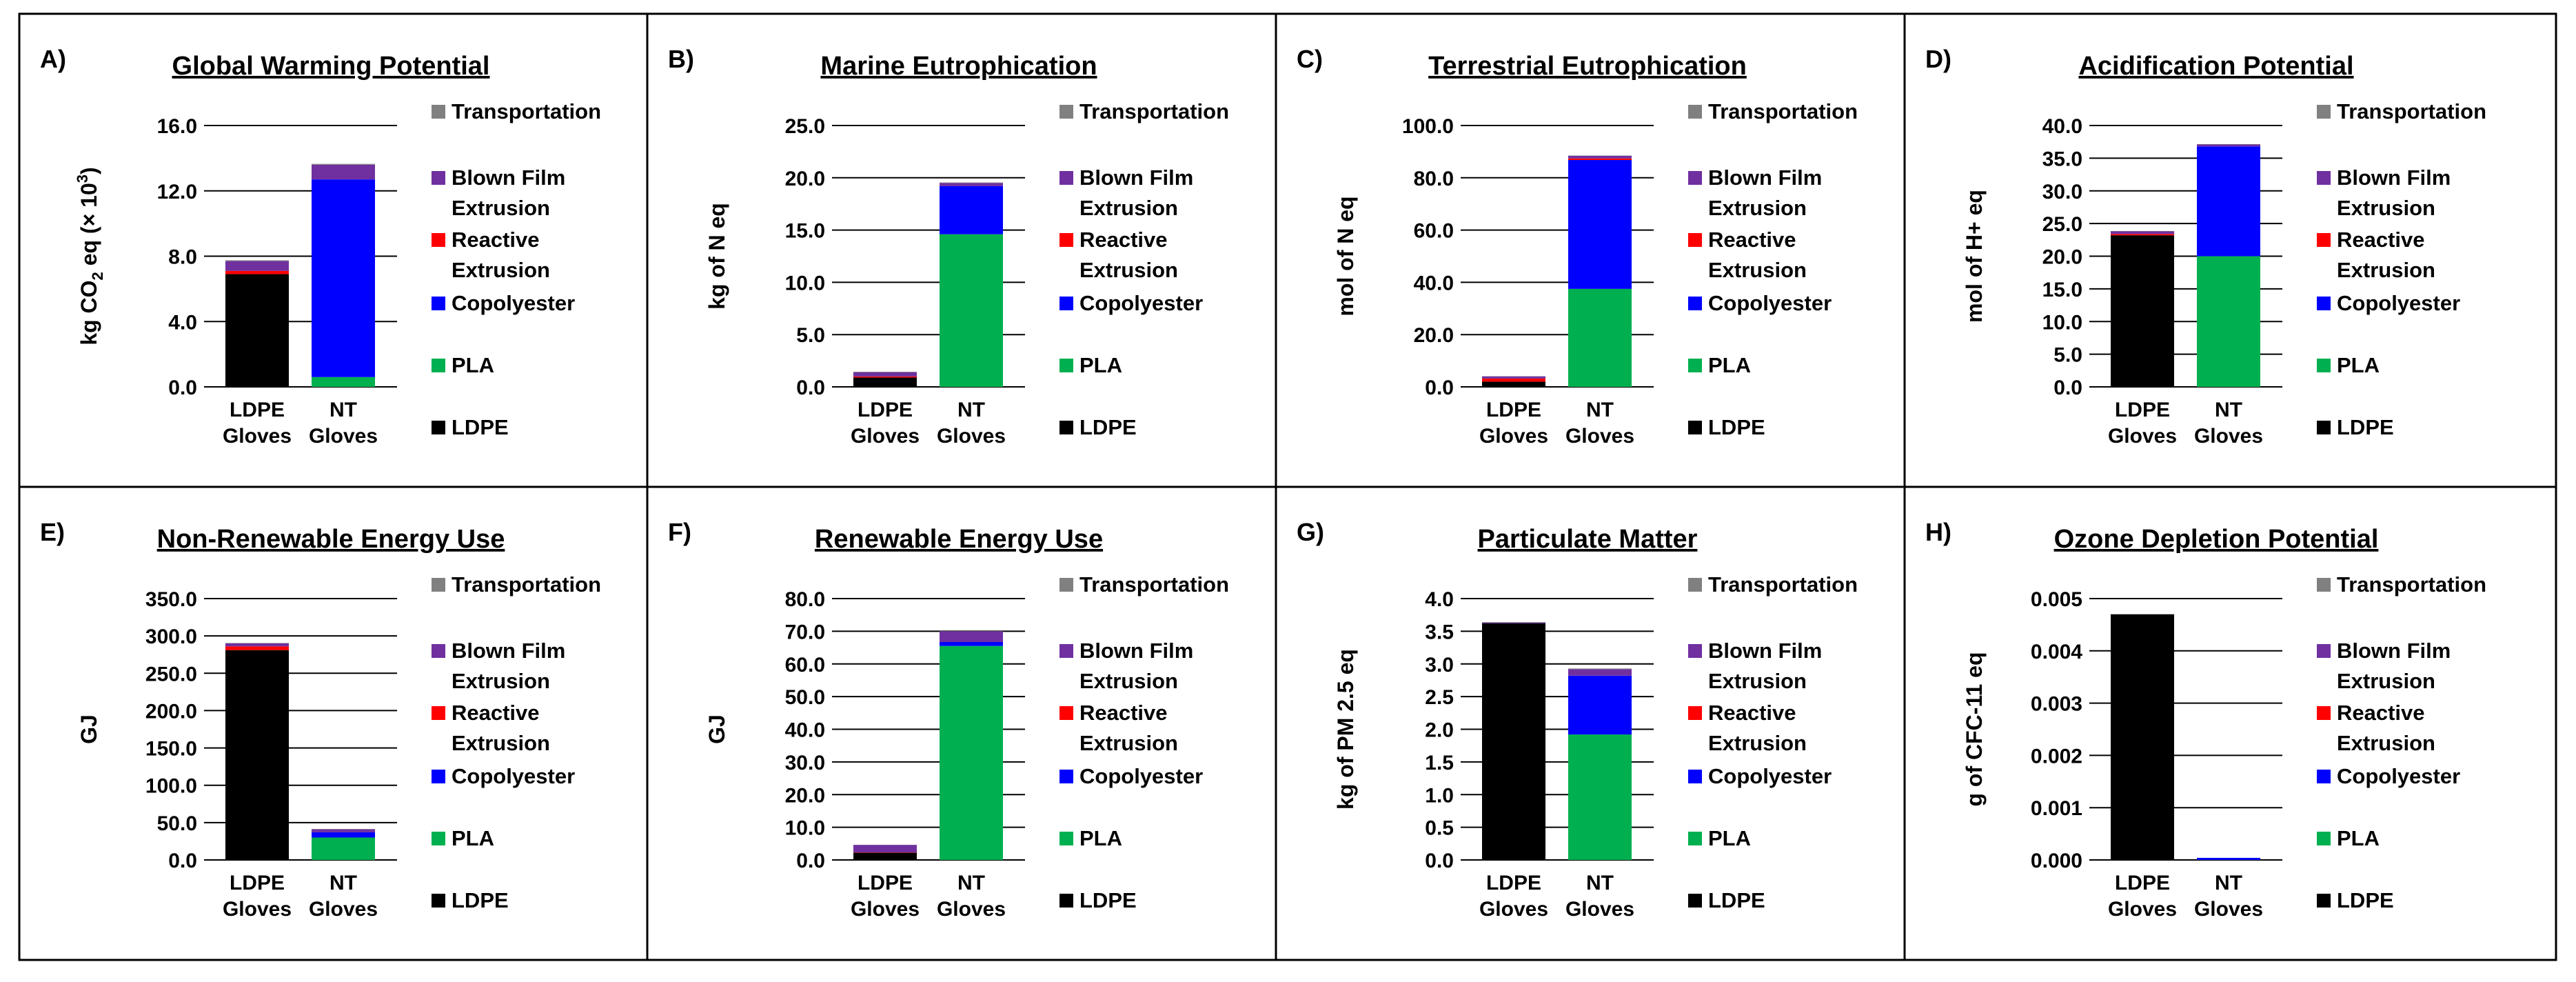 This screenshot has width=2576, height=982. What do you see at coordinates (2056, 599) in the screenshot?
I see `y-tick-label: 0.005` at bounding box center [2056, 599].